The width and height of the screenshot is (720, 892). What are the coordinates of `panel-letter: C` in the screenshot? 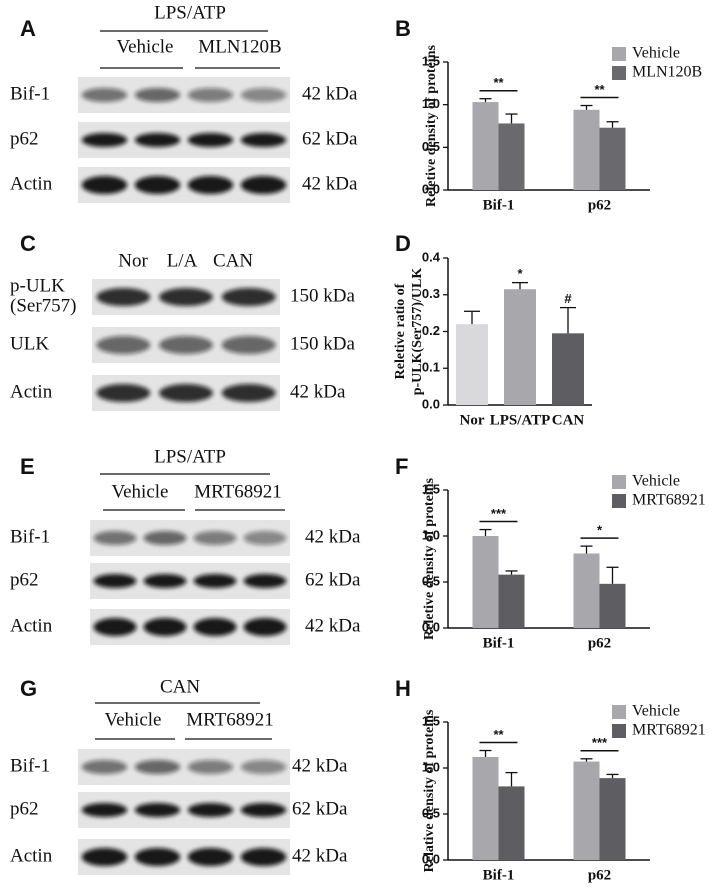 It's located at (28, 243).